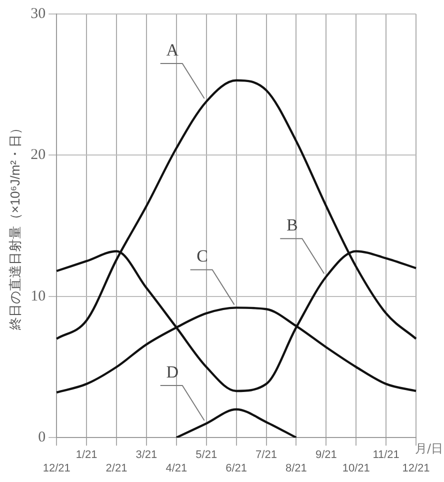 This screenshot has height=482, width=444. I want to click on annotation: C, so click(202, 256).